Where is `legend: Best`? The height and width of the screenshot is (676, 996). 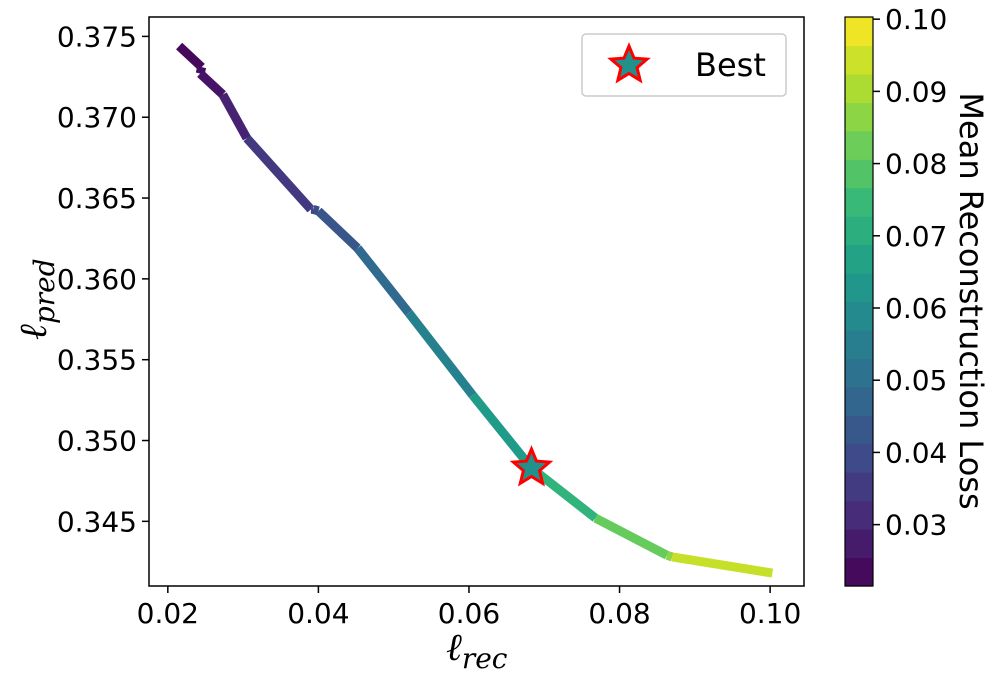
legend: Best is located at coordinates (684, 65).